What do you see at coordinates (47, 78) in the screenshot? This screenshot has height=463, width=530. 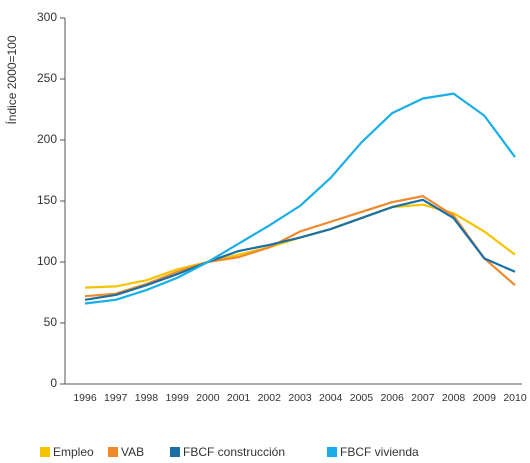 I see `y-tick-label: 250` at bounding box center [47, 78].